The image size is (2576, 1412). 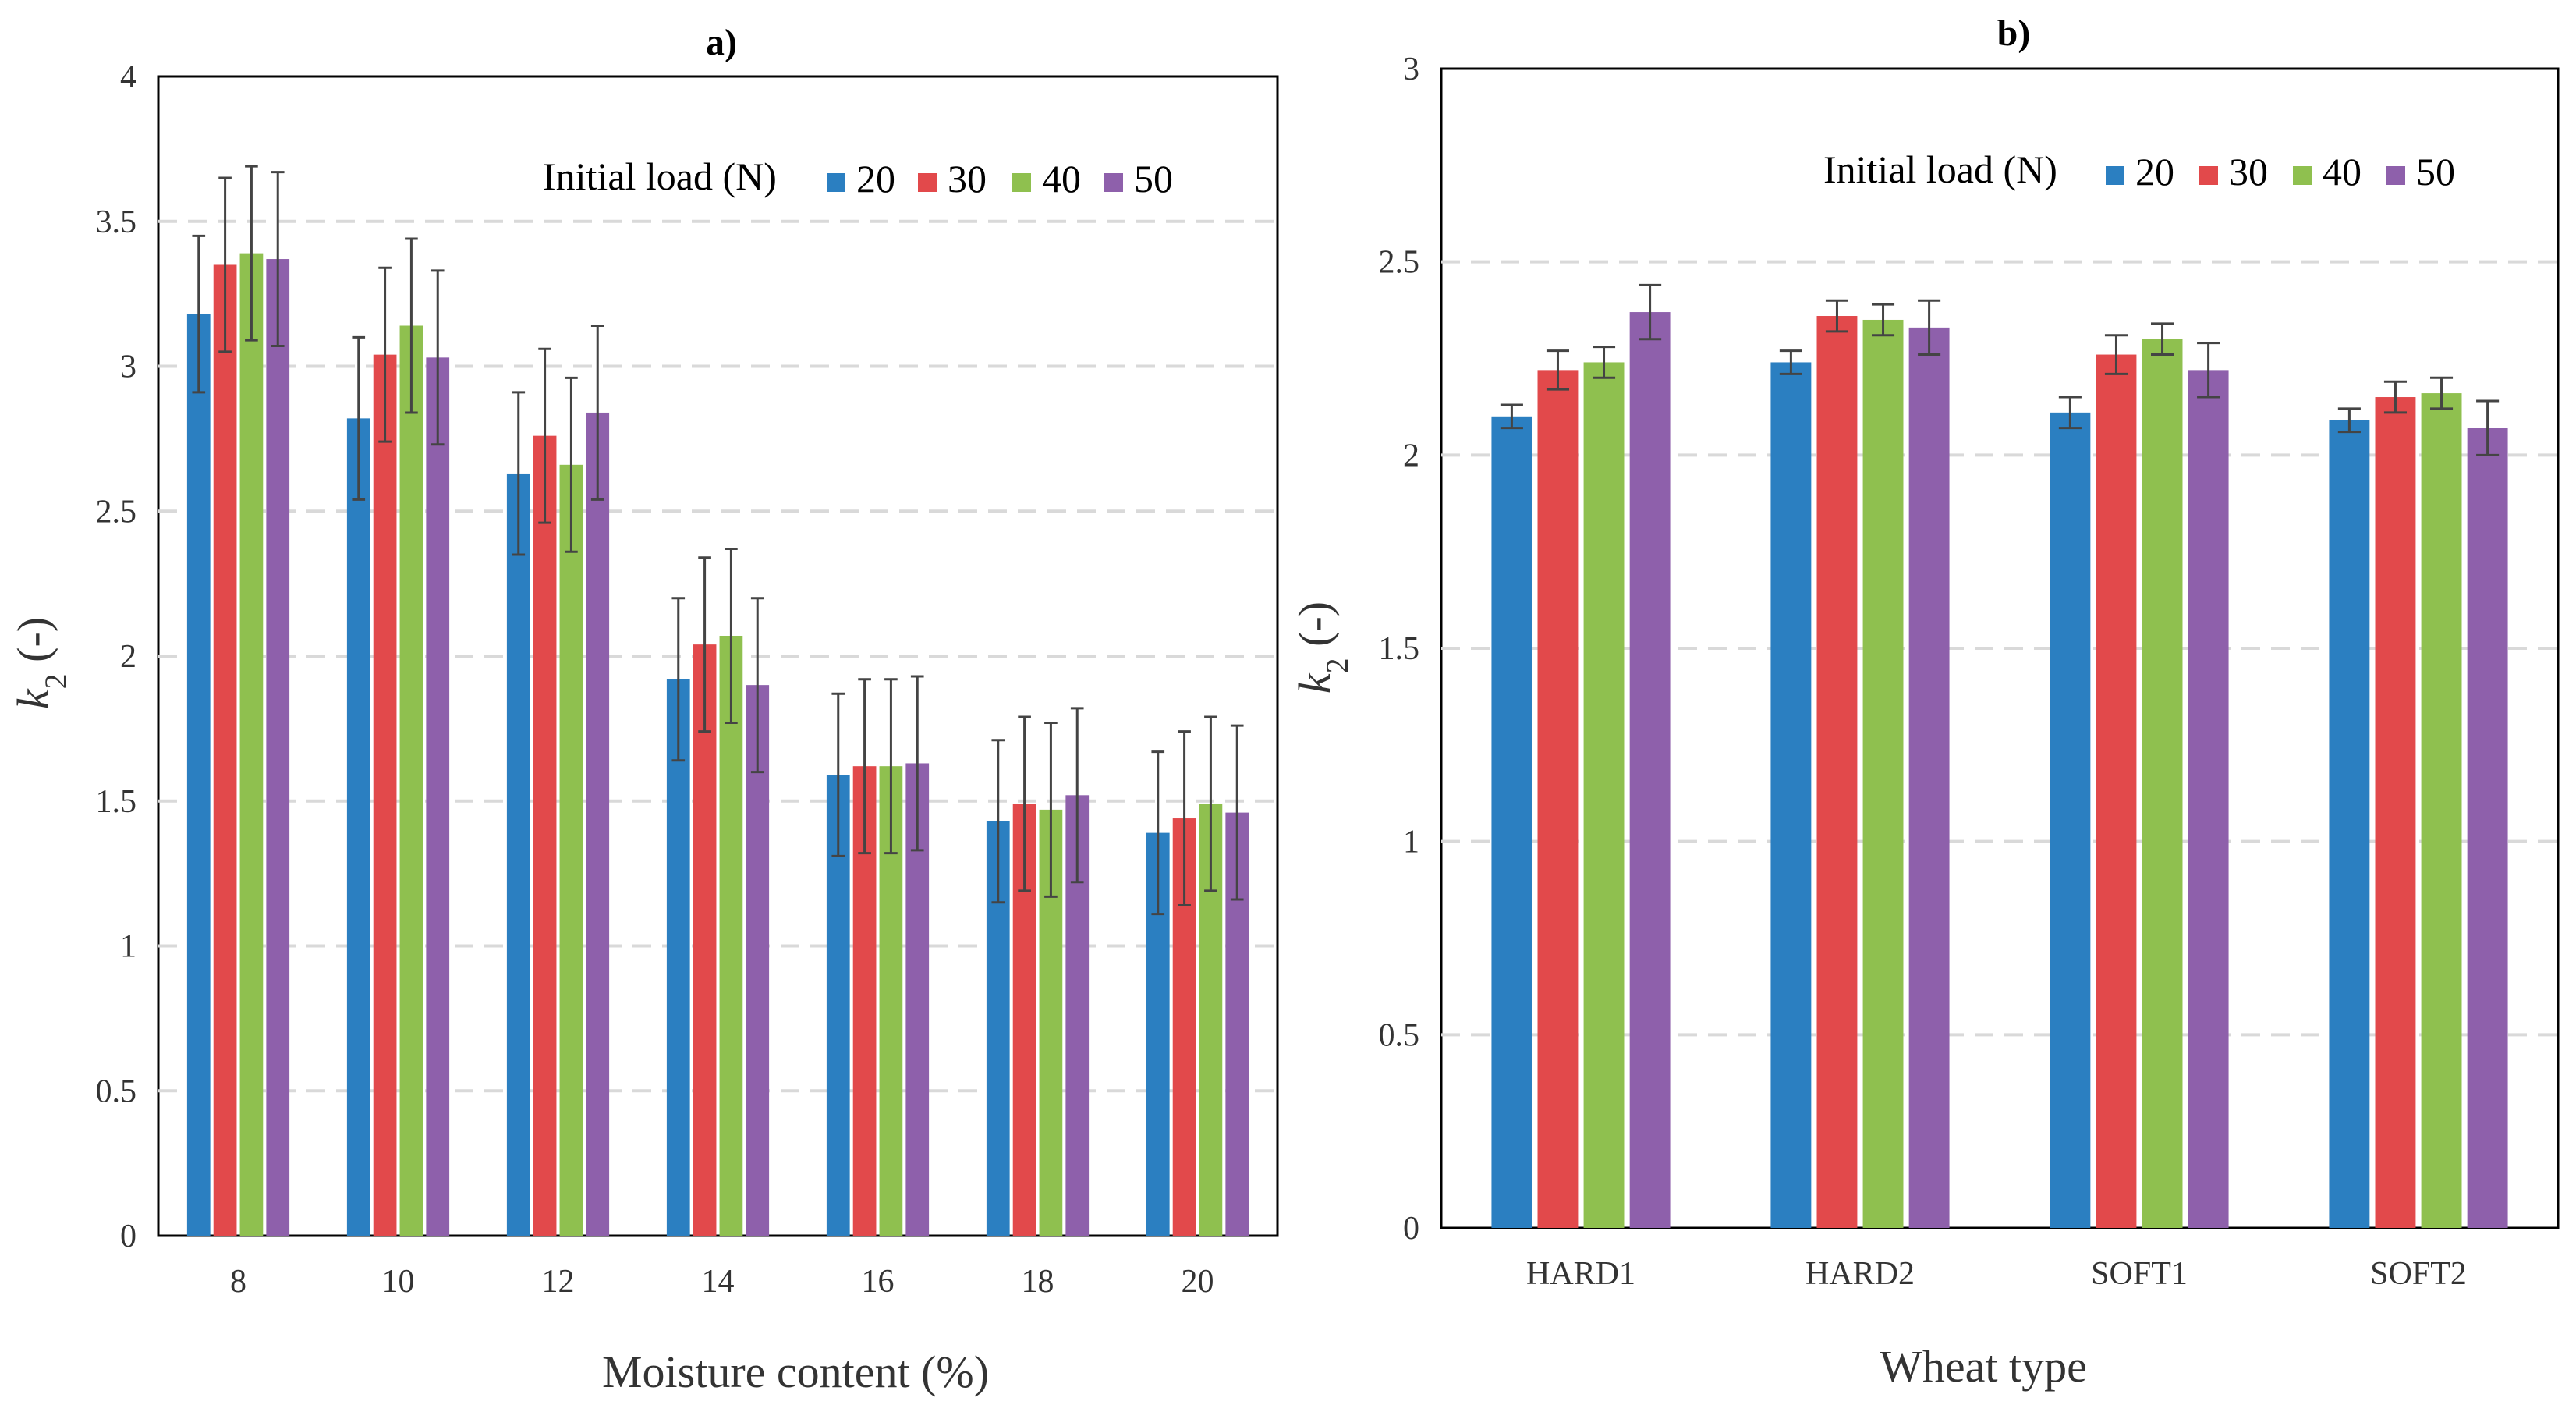 I want to click on x-tick-label: 16, so click(x=879, y=1282).